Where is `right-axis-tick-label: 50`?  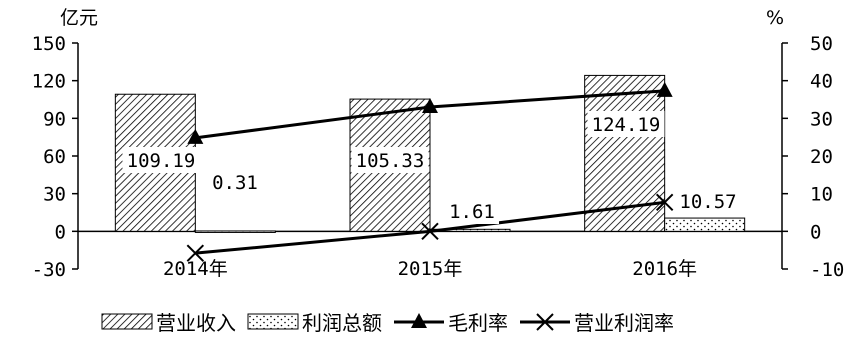
right-axis-tick-label: 50 is located at coordinates (821, 44).